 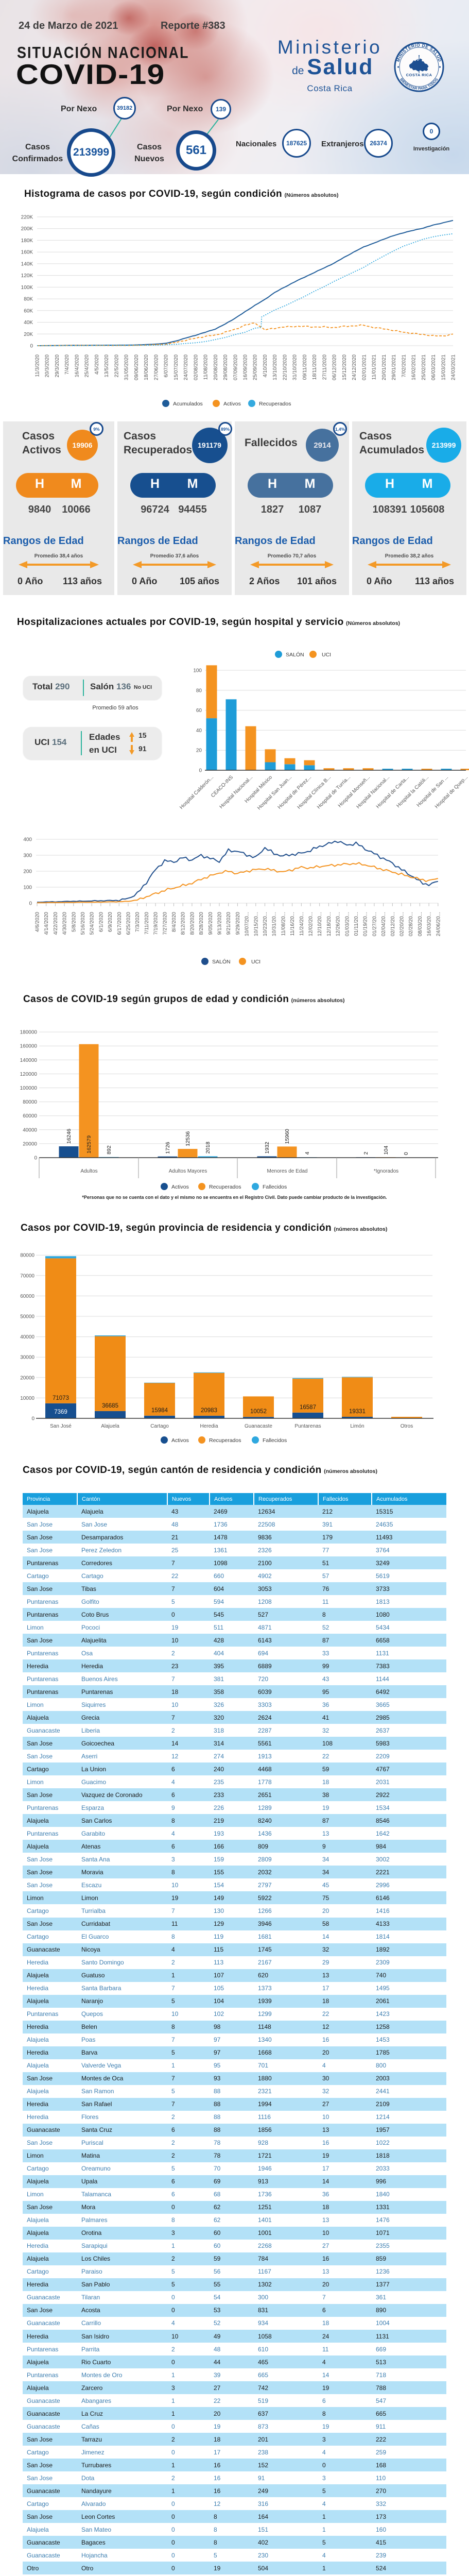 What do you see at coordinates (116, 366) in the screenshot?
I see `svg-text: 22/5/2020` at bounding box center [116, 366].